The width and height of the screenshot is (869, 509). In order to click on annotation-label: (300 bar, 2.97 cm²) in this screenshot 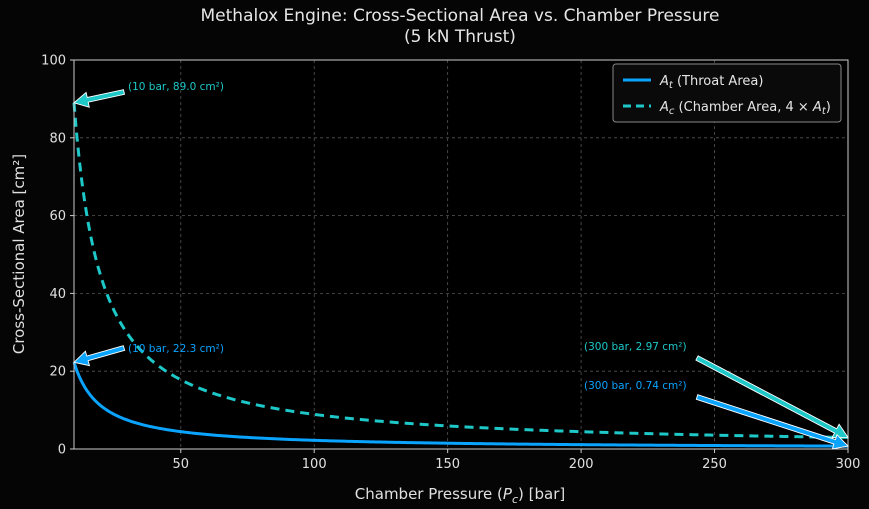, I will do `click(635, 347)`.